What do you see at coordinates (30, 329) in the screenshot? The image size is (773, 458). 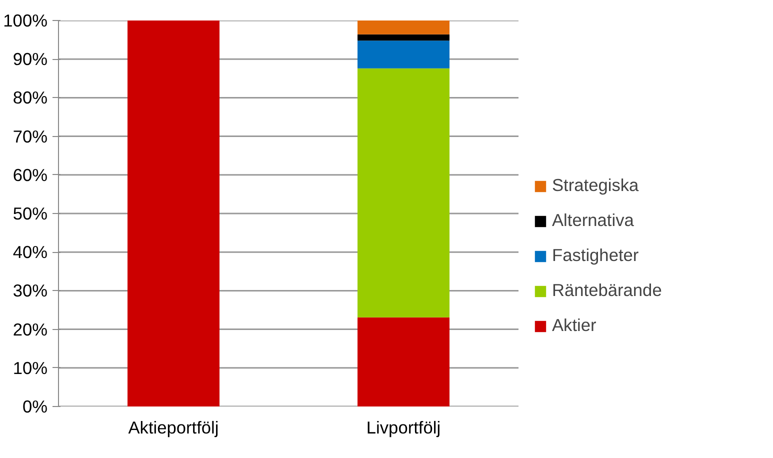 I see `y-tick-label: 20%` at bounding box center [30, 329].